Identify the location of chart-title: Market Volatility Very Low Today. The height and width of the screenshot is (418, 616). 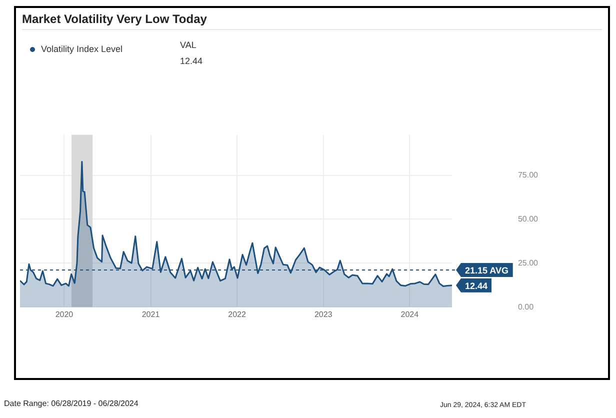
(114, 19).